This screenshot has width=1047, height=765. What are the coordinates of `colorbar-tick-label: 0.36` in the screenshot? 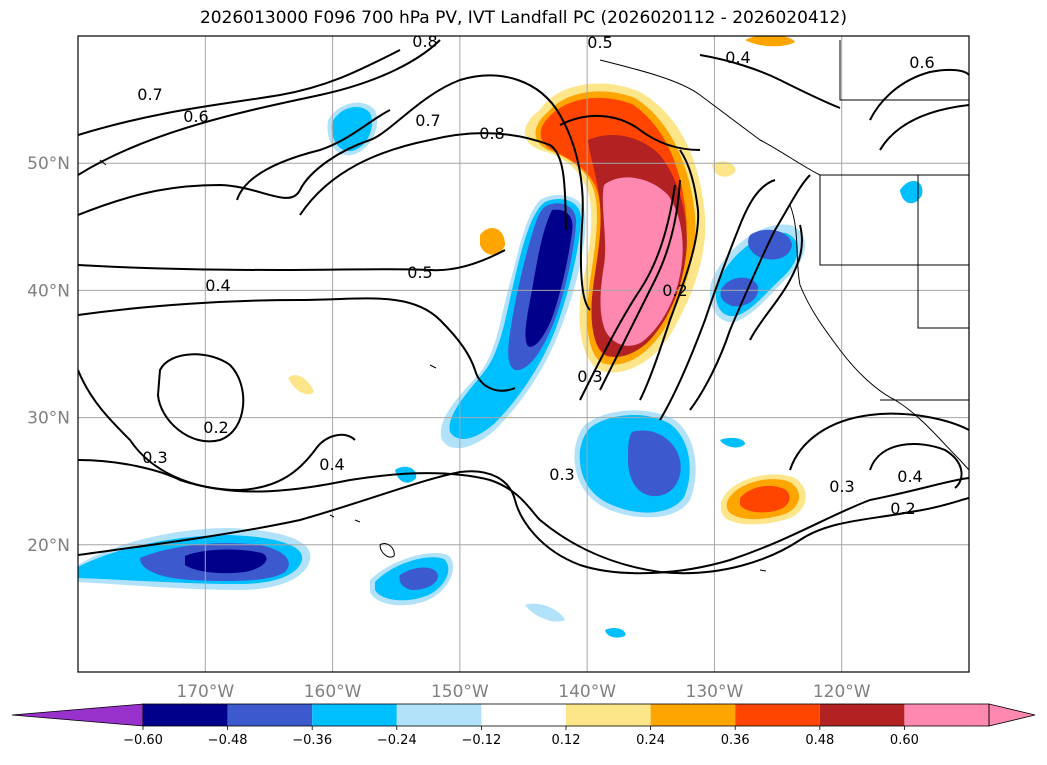 It's located at (735, 740).